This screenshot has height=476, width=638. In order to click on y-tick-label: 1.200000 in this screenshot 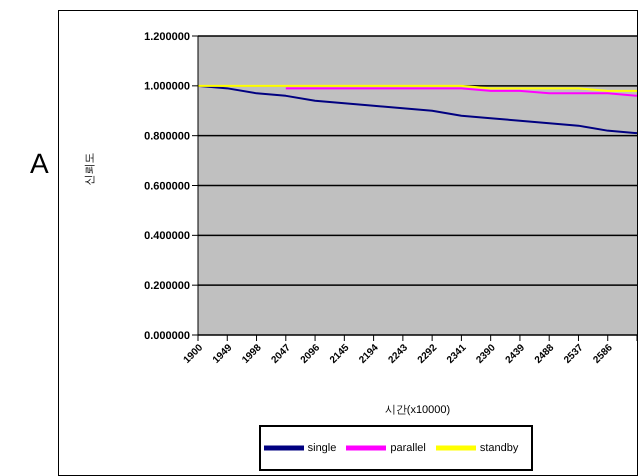, I will do `click(167, 36)`.